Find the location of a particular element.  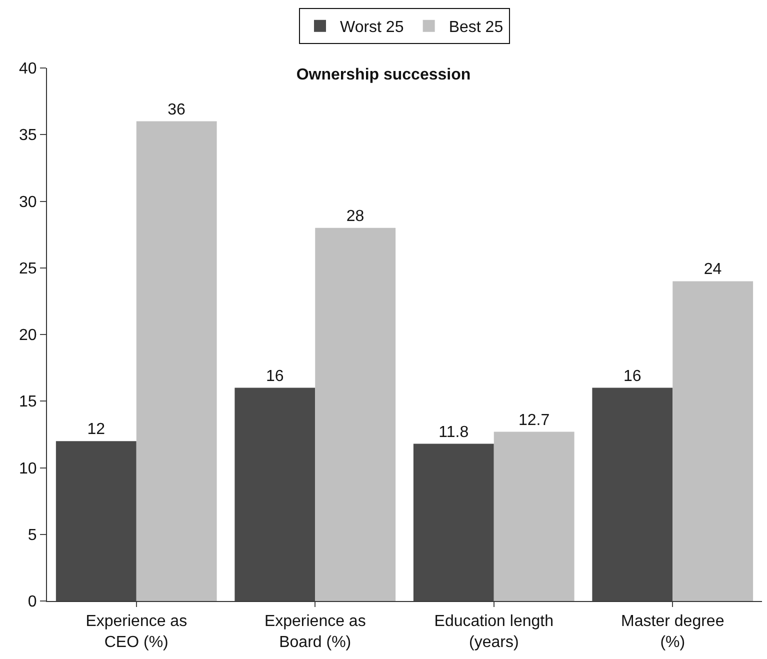

data-label: 12 is located at coordinates (96, 429).